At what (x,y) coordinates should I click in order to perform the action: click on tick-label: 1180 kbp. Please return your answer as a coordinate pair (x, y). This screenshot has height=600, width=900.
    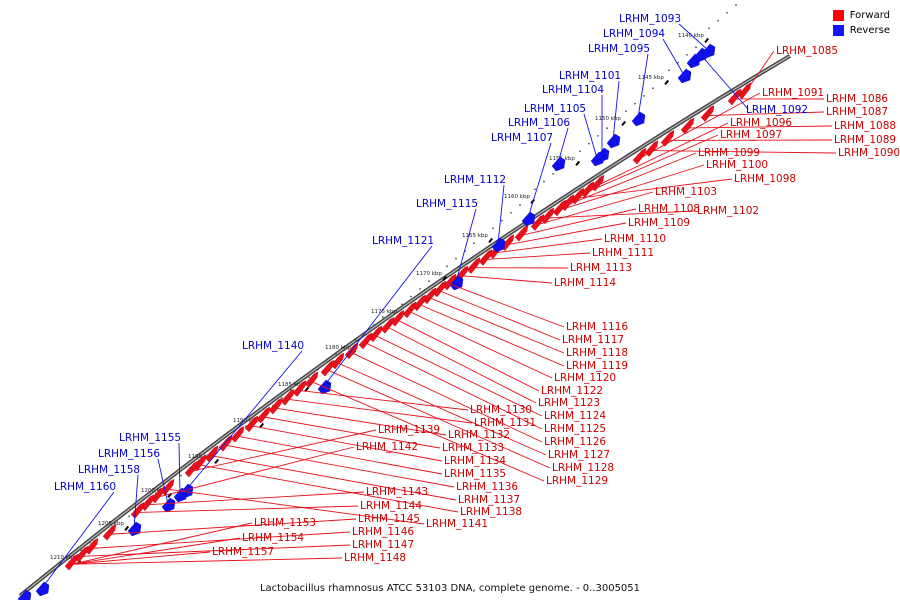
    Looking at the image, I should click on (338, 348).